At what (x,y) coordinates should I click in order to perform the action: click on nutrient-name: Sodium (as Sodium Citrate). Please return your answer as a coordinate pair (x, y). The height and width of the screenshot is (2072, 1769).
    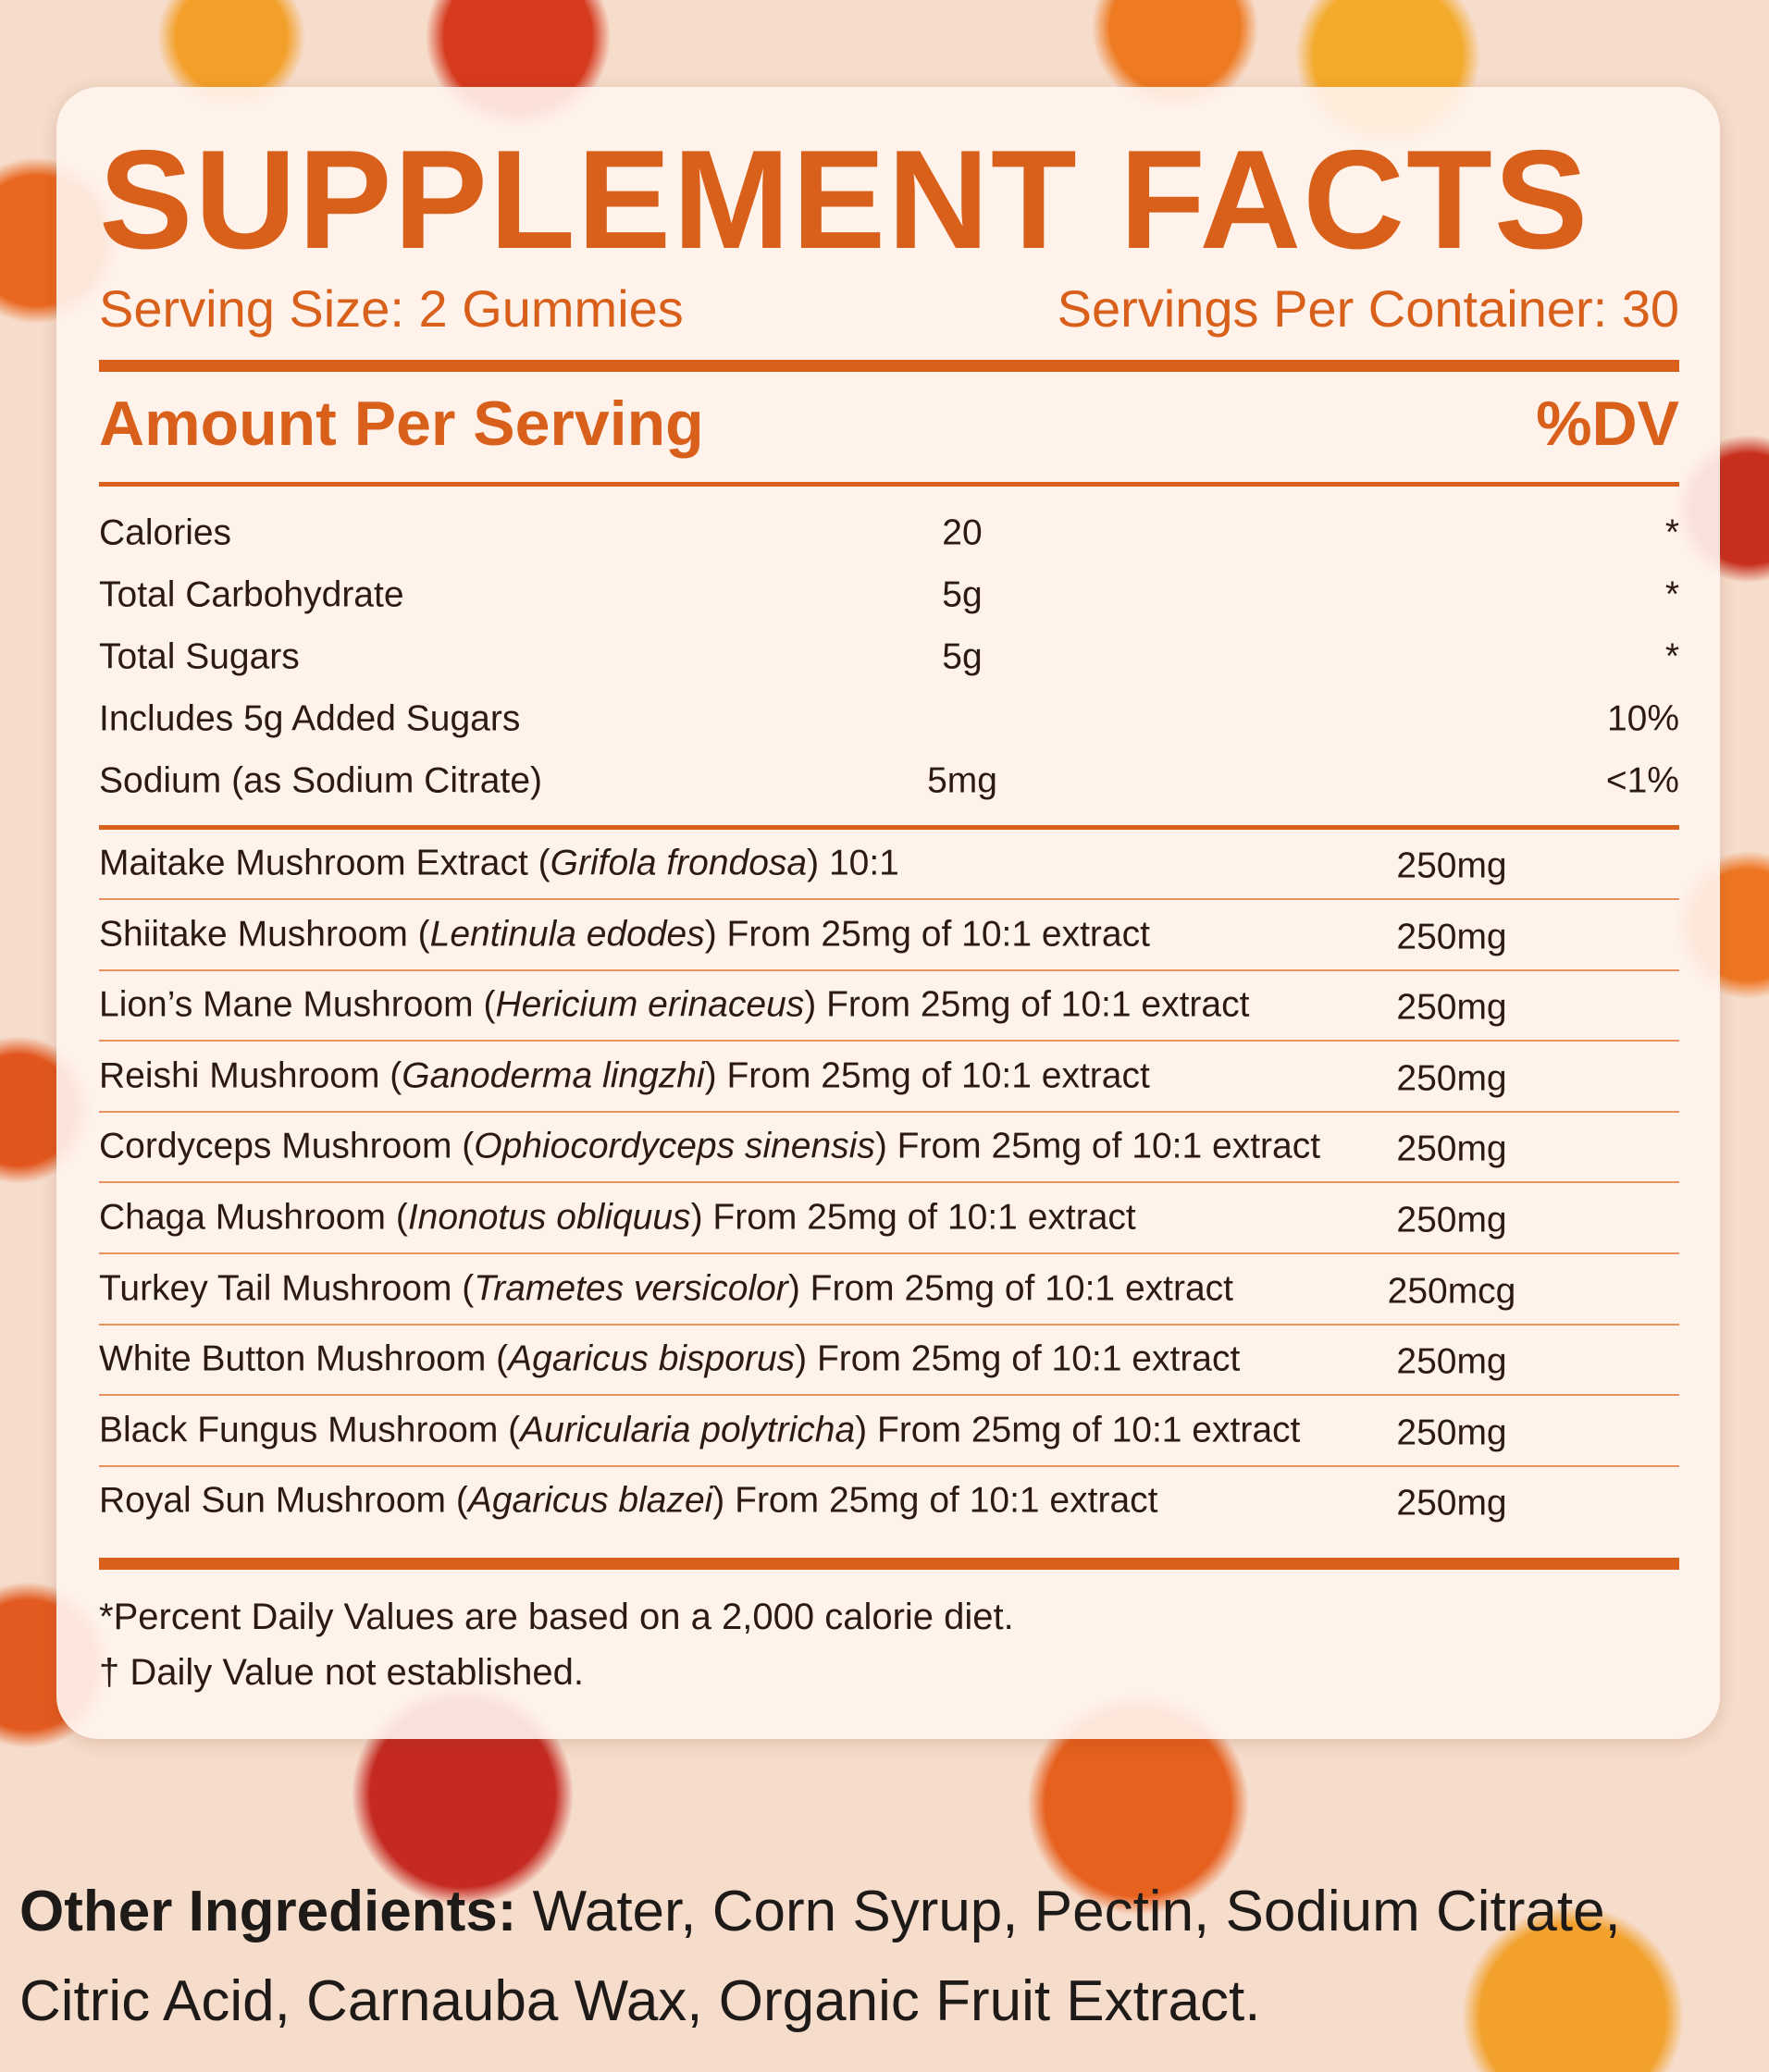
    Looking at the image, I should click on (321, 781).